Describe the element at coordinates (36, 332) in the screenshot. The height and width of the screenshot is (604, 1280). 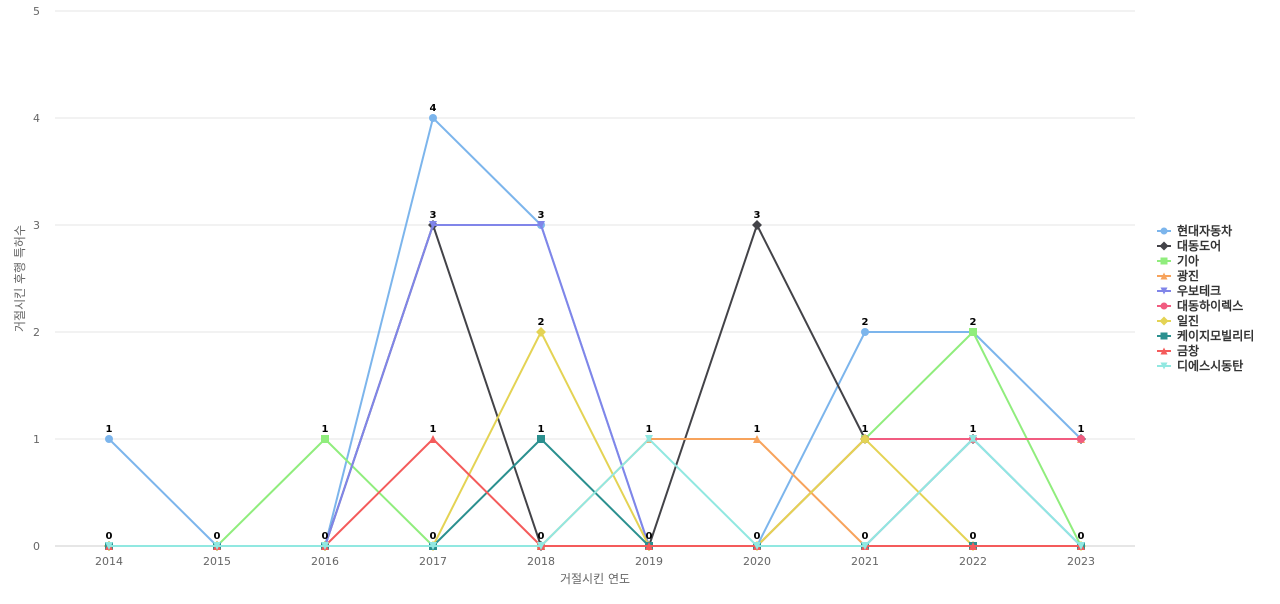
I see `y-tick-label: 2` at that location.